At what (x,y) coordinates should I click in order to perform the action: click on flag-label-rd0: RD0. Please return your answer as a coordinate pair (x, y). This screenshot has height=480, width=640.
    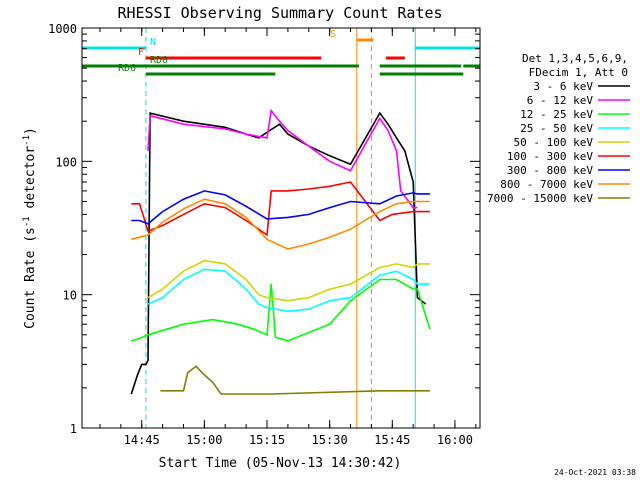
    Looking at the image, I should click on (159, 60).